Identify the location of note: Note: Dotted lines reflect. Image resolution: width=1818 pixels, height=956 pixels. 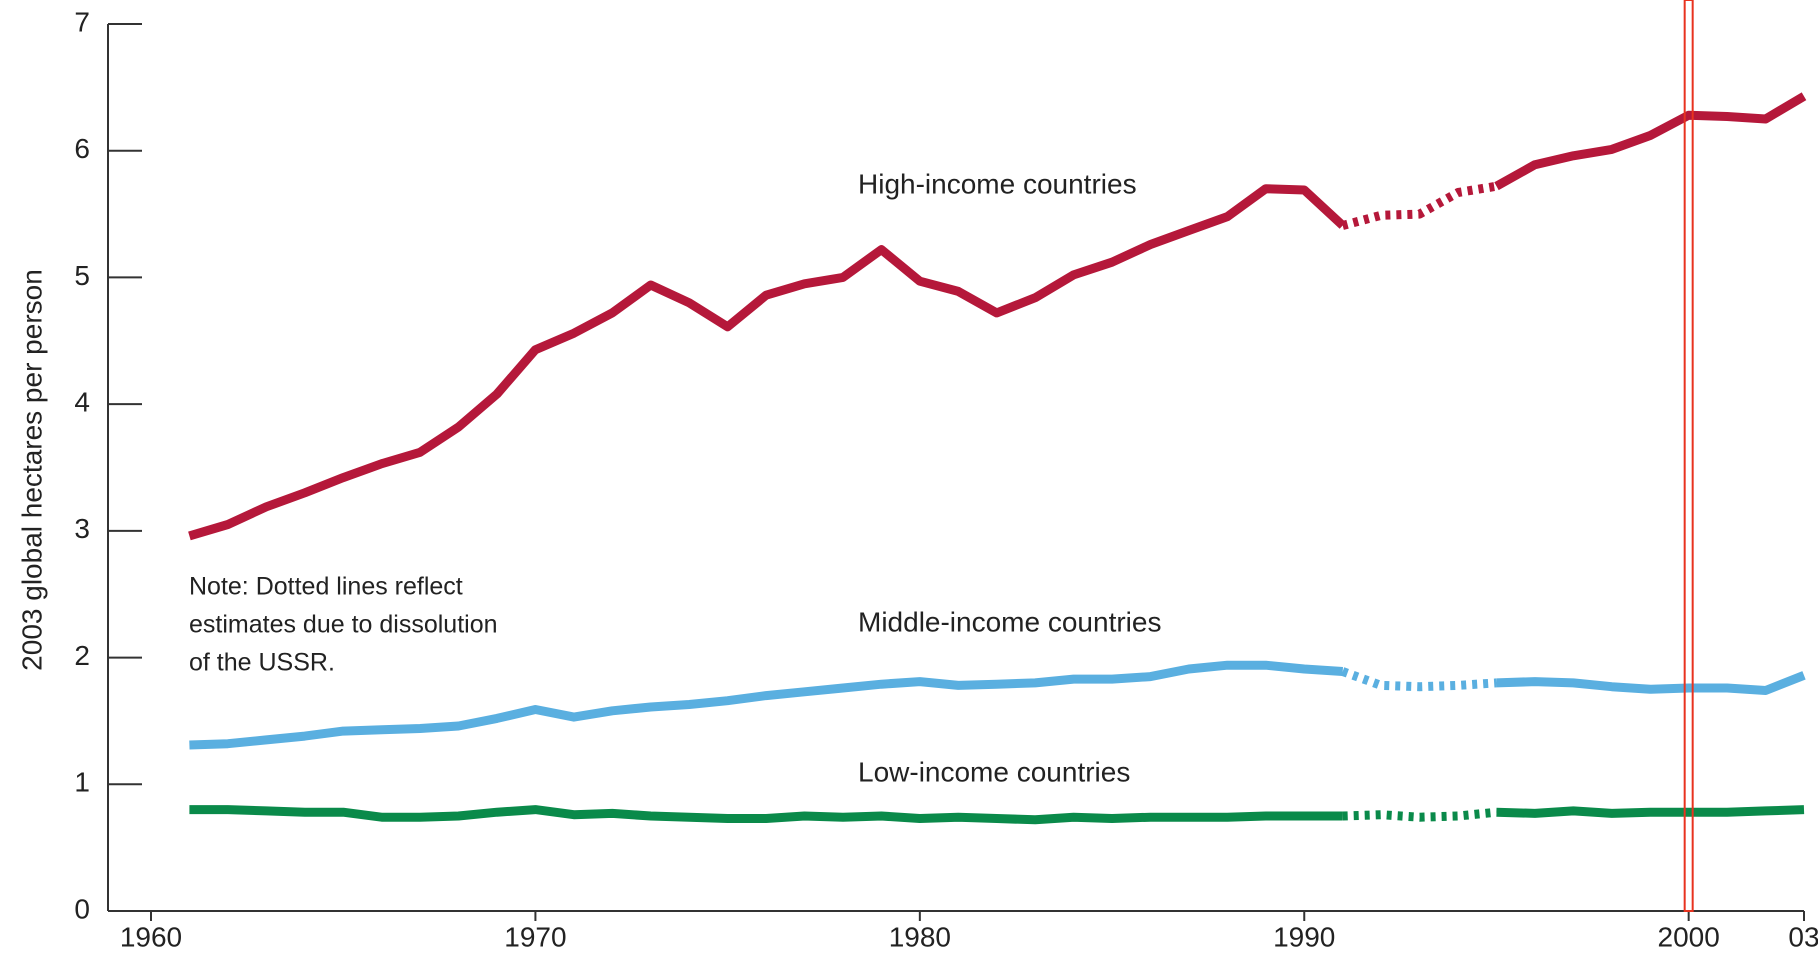
(326, 587).